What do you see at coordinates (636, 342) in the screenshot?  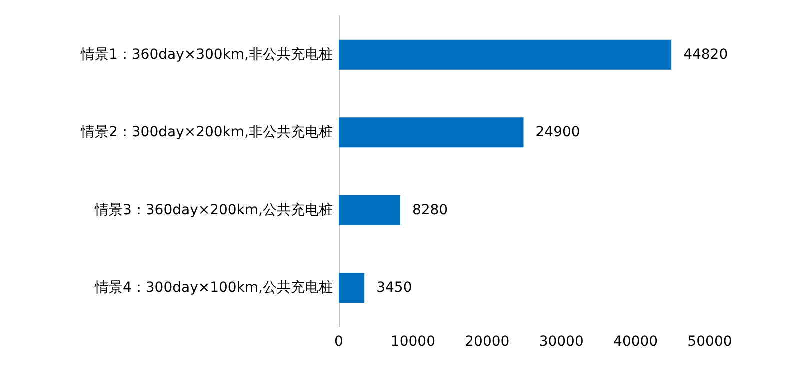 I see `x-tick-label: 40000` at bounding box center [636, 342].